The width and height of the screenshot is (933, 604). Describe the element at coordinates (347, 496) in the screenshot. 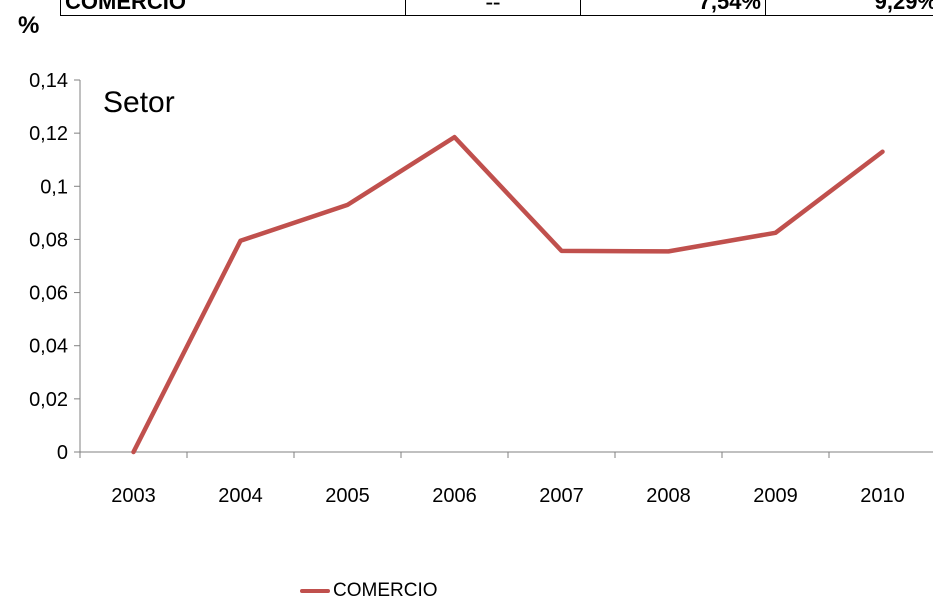

I see `x-tick-label: 2005` at that location.